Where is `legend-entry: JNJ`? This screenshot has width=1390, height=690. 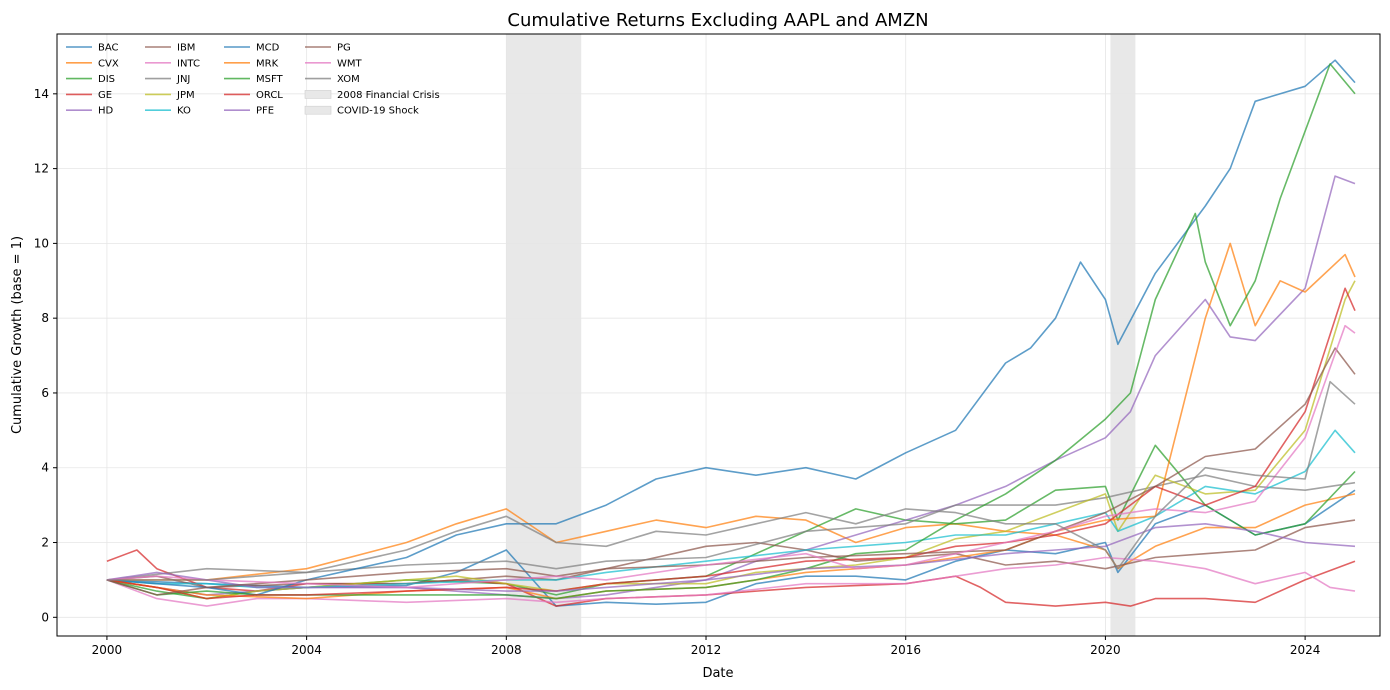 legend-entry: JNJ is located at coordinates (167, 79).